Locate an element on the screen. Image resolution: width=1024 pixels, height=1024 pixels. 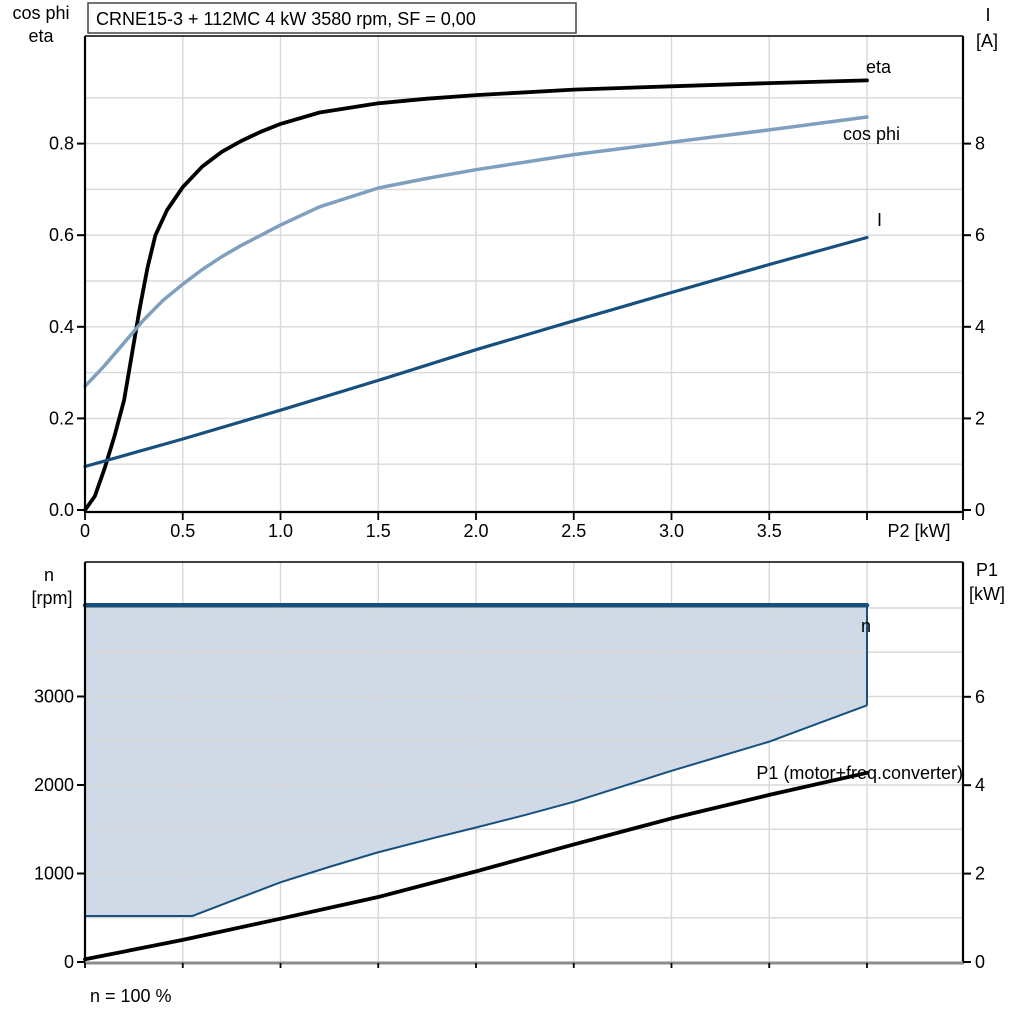
bottom-right-axis-title-unit: [kW] is located at coordinates (987, 594).